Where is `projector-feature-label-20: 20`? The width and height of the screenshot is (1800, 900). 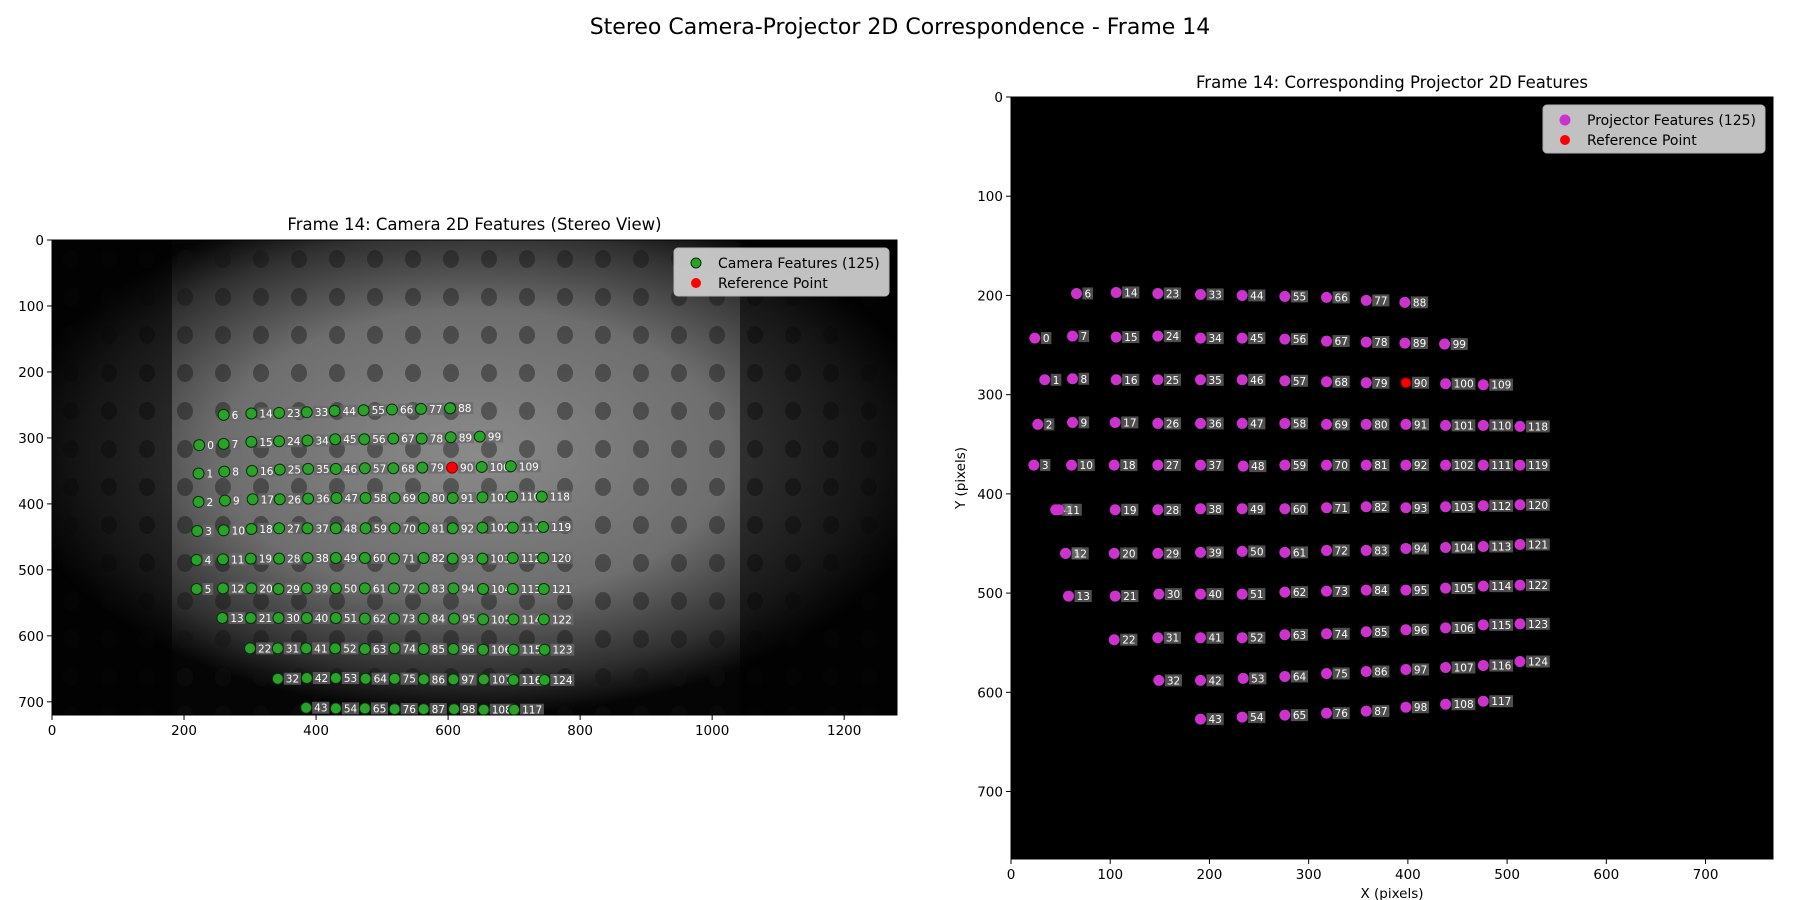
projector-feature-label-20: 20 is located at coordinates (1128, 554).